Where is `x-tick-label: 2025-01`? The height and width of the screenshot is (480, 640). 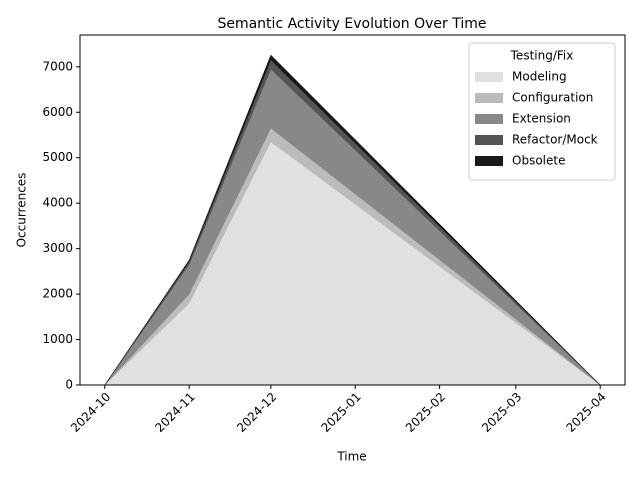 x-tick-label: 2025-01 is located at coordinates (340, 412).